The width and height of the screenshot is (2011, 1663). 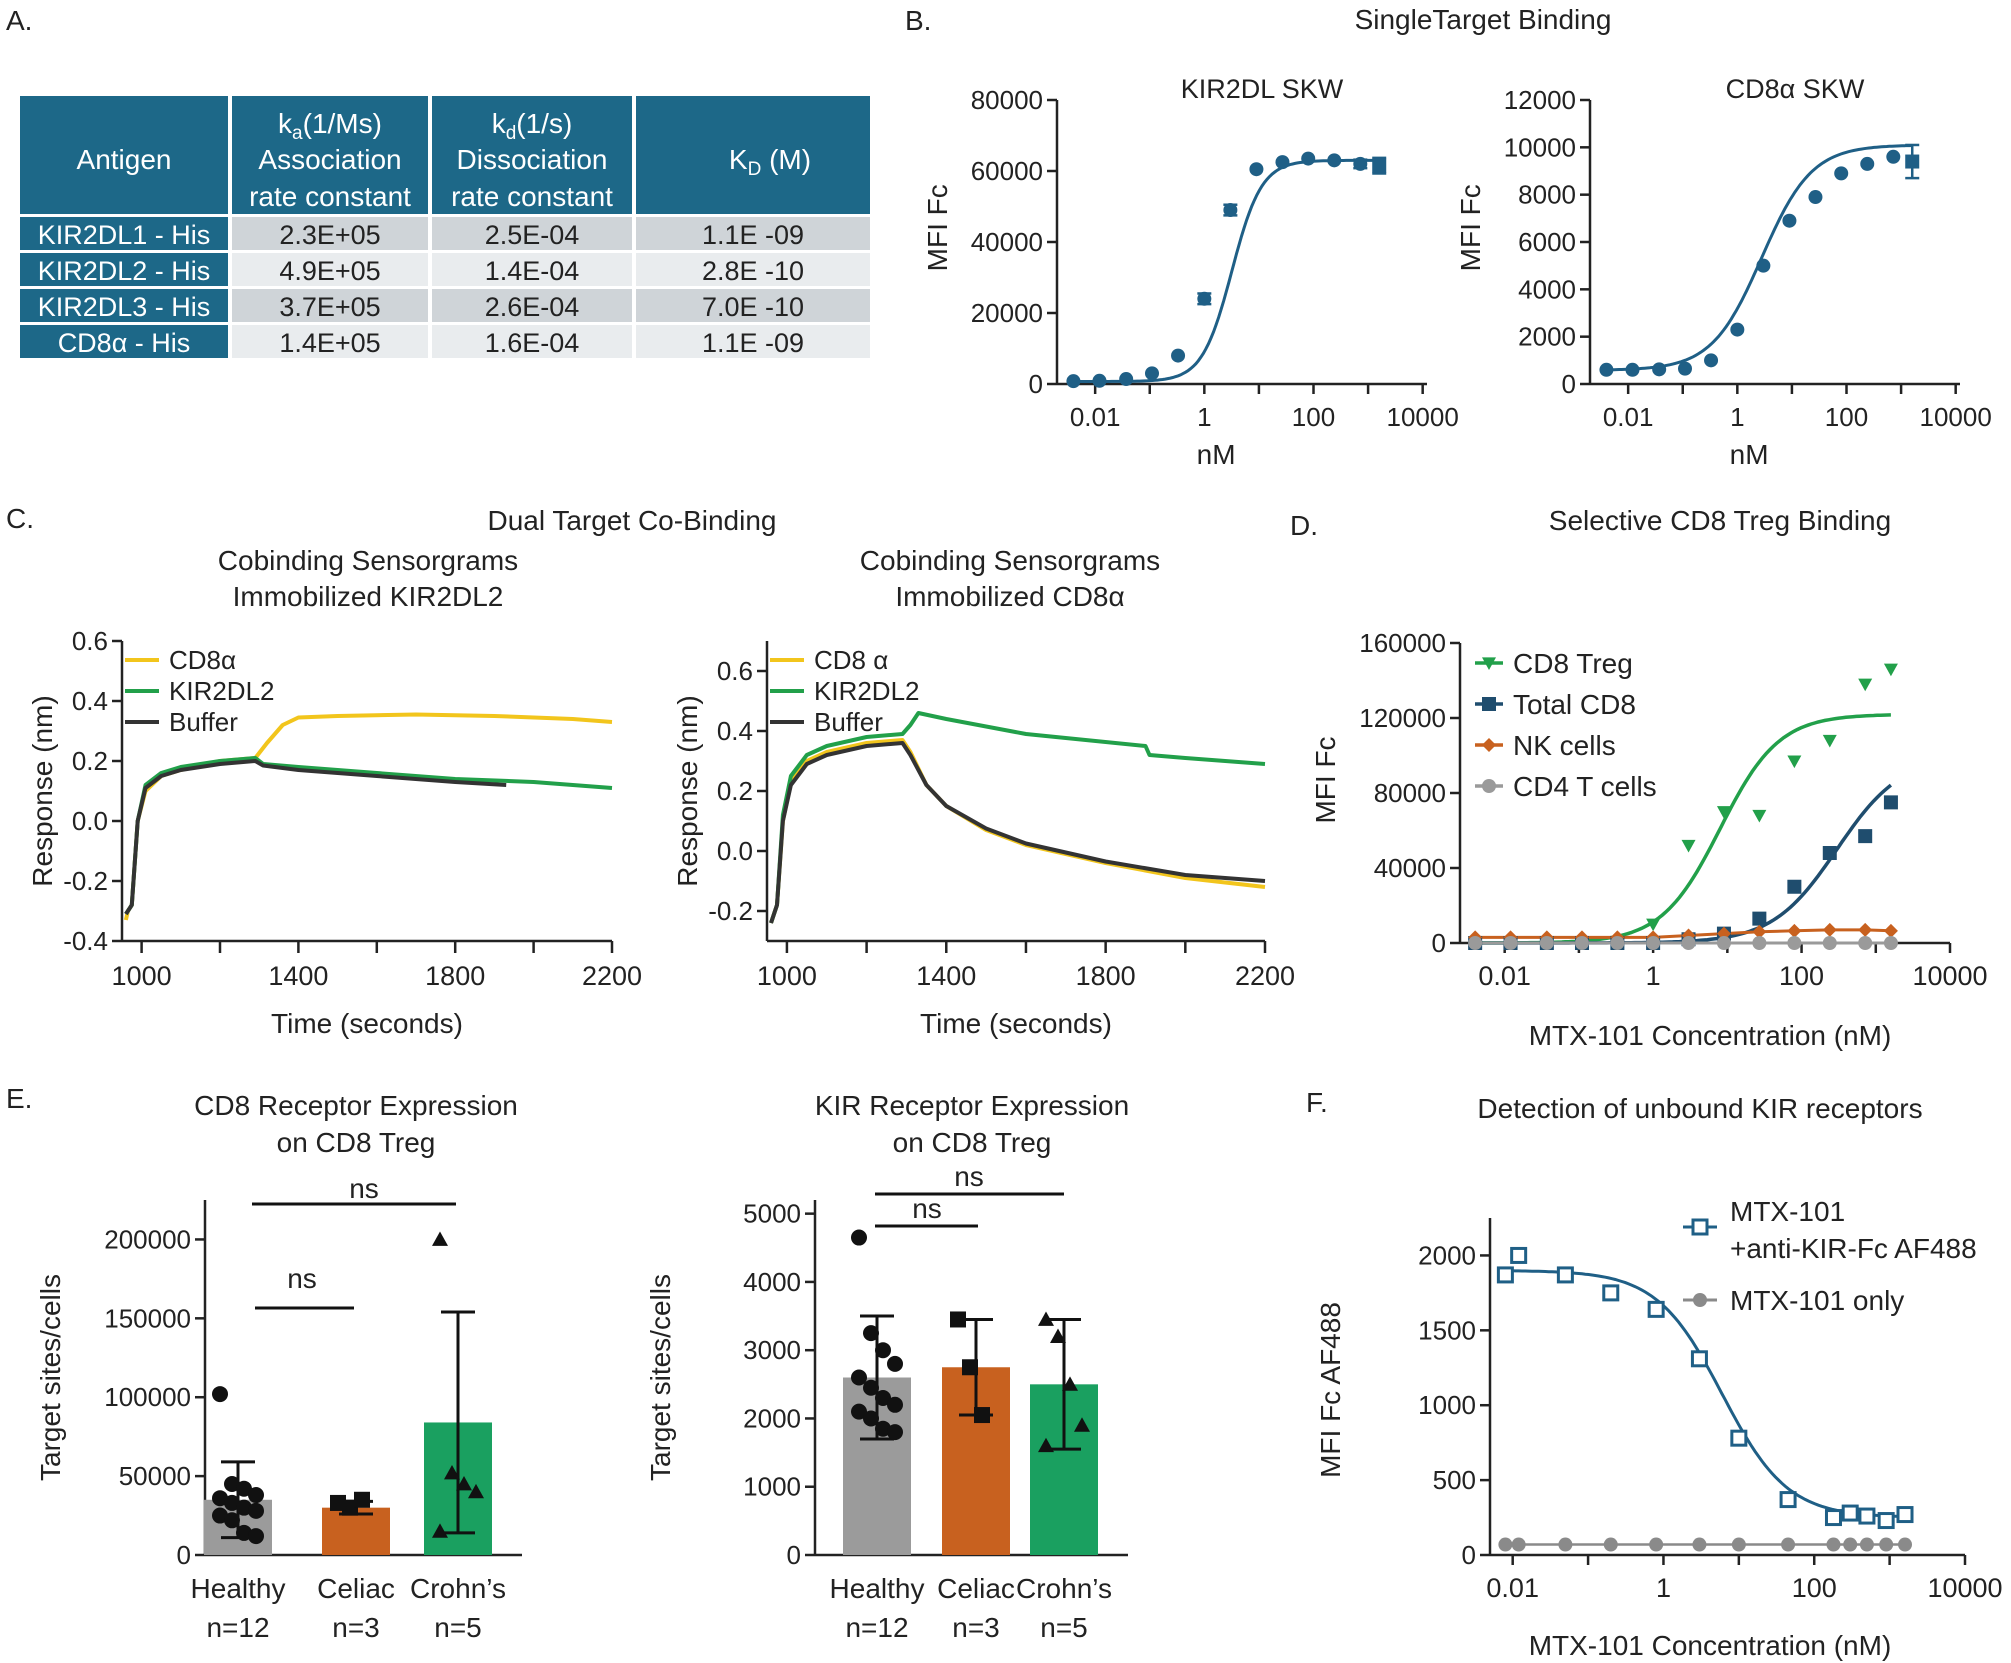 What do you see at coordinates (202, 660) in the screenshot?
I see `legend-label: CD8α` at bounding box center [202, 660].